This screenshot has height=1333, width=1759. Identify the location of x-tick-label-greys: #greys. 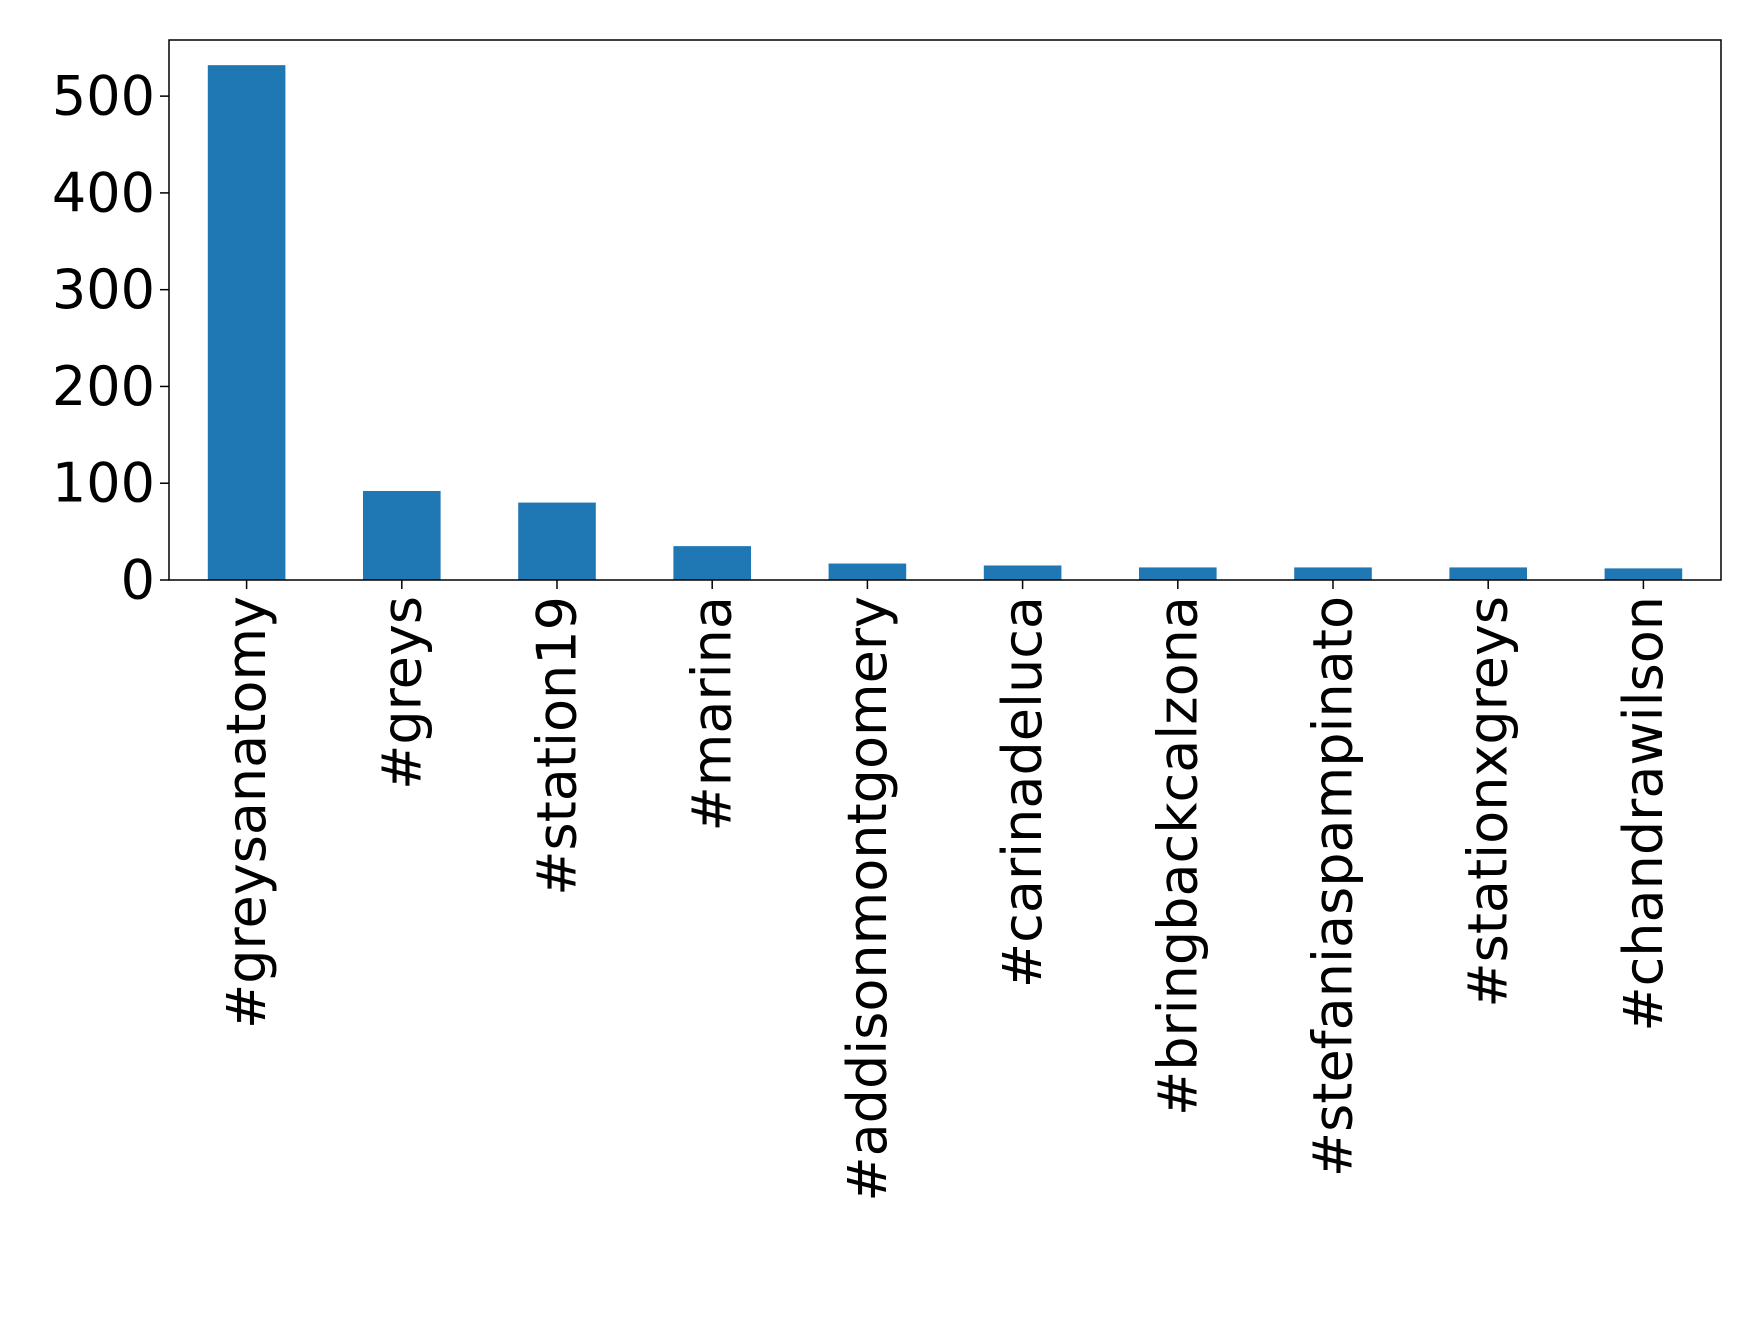
(401, 693).